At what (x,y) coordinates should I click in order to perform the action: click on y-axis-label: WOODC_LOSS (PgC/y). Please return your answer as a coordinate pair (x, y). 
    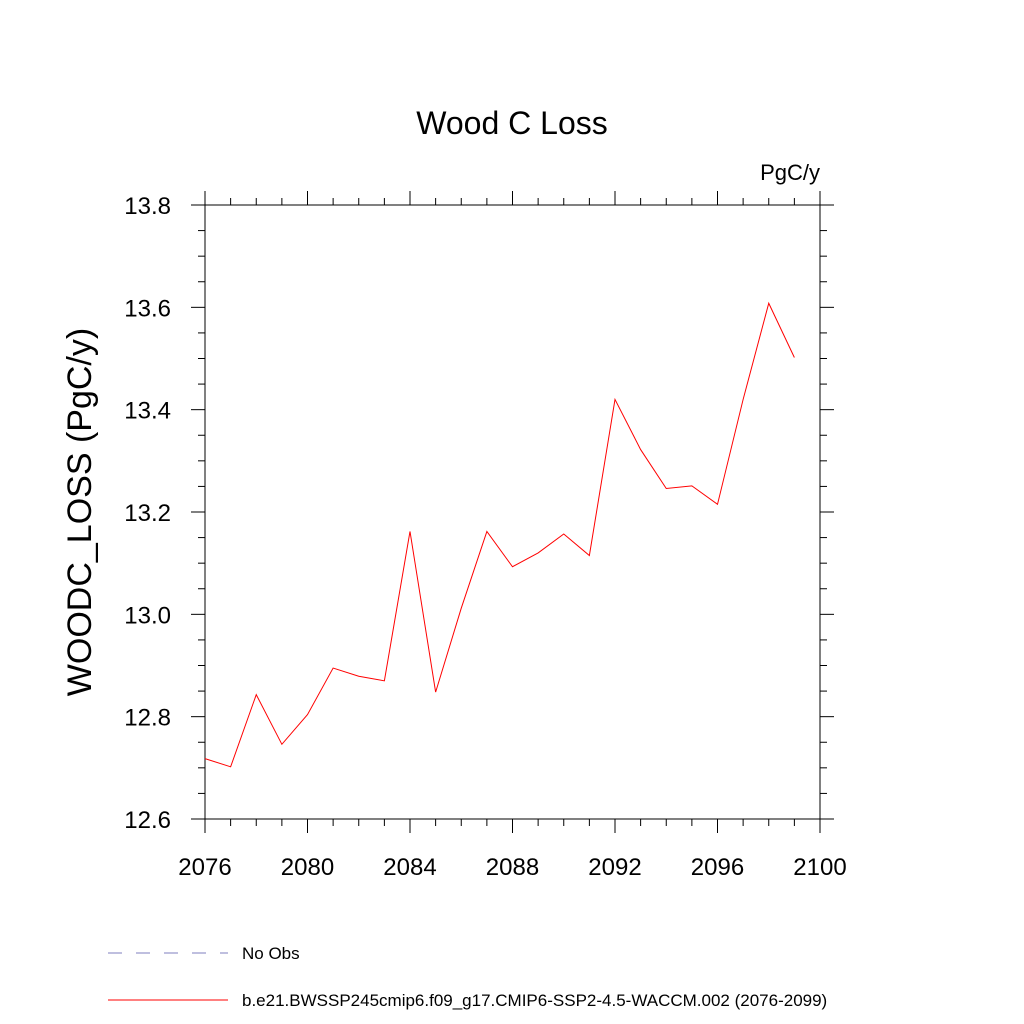
    Looking at the image, I should click on (80, 512).